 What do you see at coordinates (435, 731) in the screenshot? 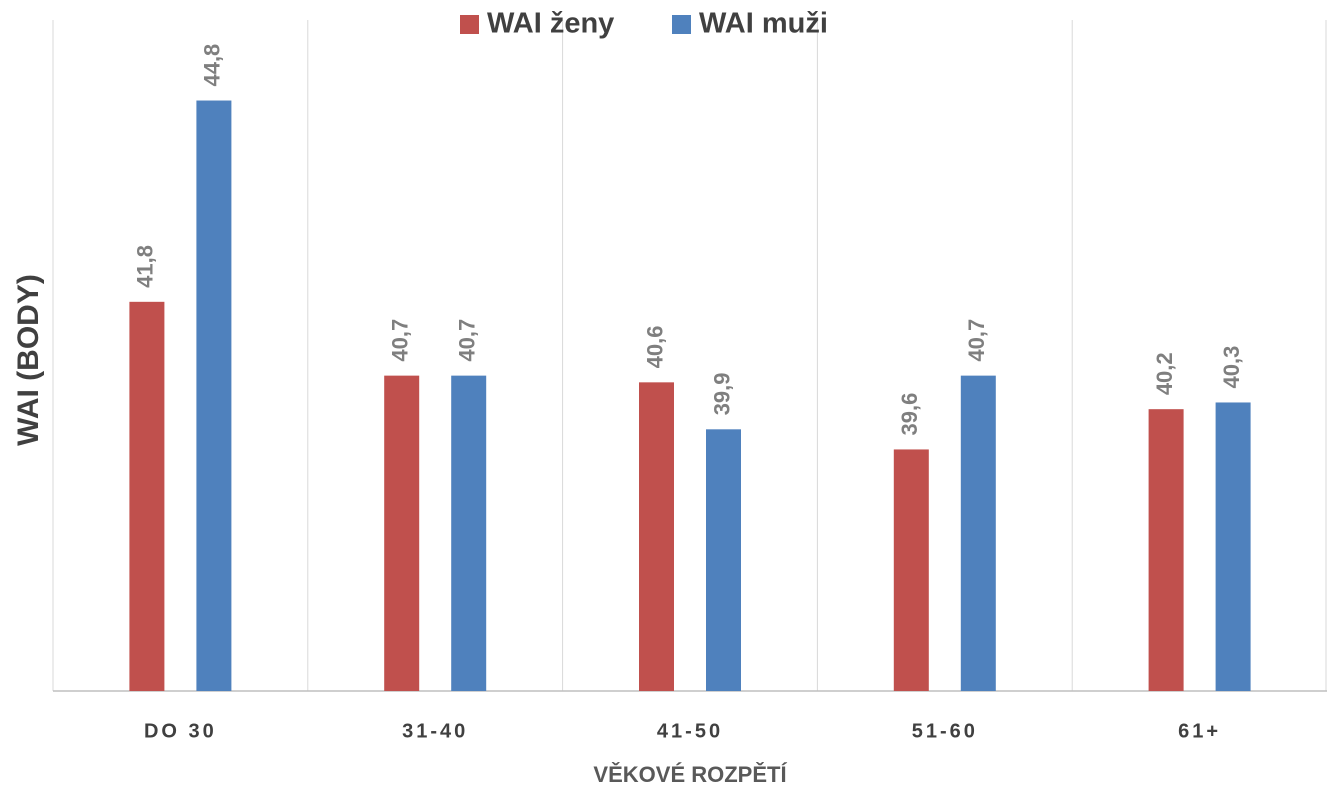
I see `x-tick-label: 31-40` at bounding box center [435, 731].